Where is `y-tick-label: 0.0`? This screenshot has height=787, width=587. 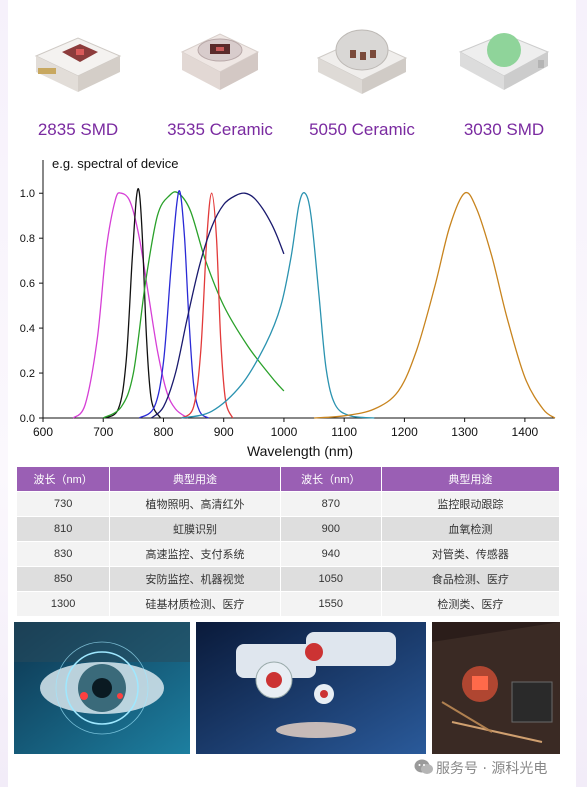
y-tick-label: 0.0 is located at coordinates (27, 419).